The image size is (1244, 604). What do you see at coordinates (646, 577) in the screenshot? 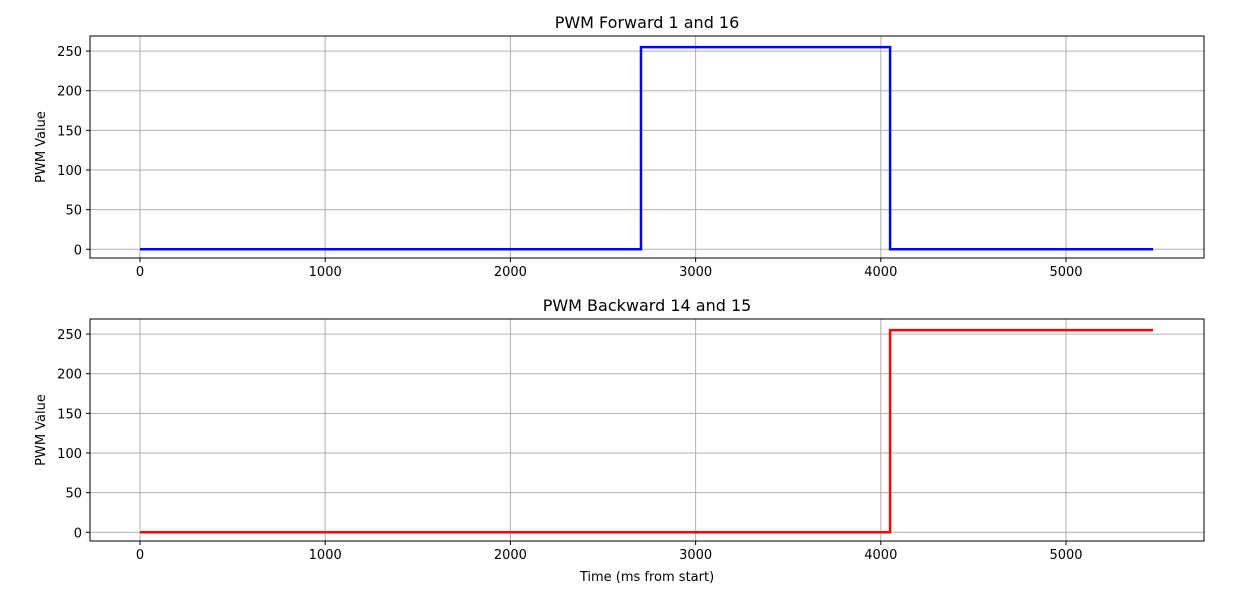
I see `backward-x-axis-label: Time (ms from start)` at bounding box center [646, 577].